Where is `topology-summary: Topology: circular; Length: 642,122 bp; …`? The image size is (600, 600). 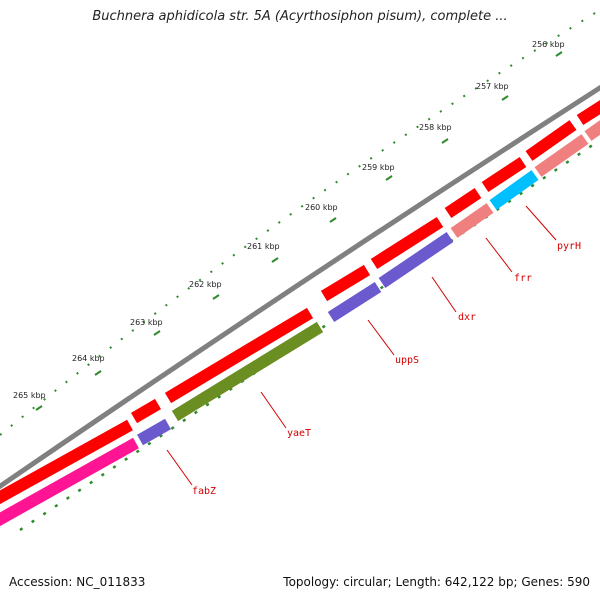 topology-summary: Topology: circular; Length: 642,122 bp; … is located at coordinates (436, 582).